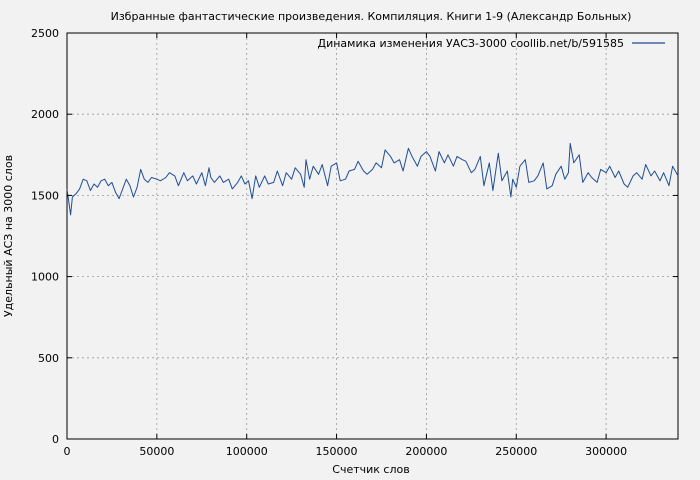 This screenshot has height=480, width=700. What do you see at coordinates (247, 451) in the screenshot?
I see `x-tick-label: 100000` at bounding box center [247, 451].